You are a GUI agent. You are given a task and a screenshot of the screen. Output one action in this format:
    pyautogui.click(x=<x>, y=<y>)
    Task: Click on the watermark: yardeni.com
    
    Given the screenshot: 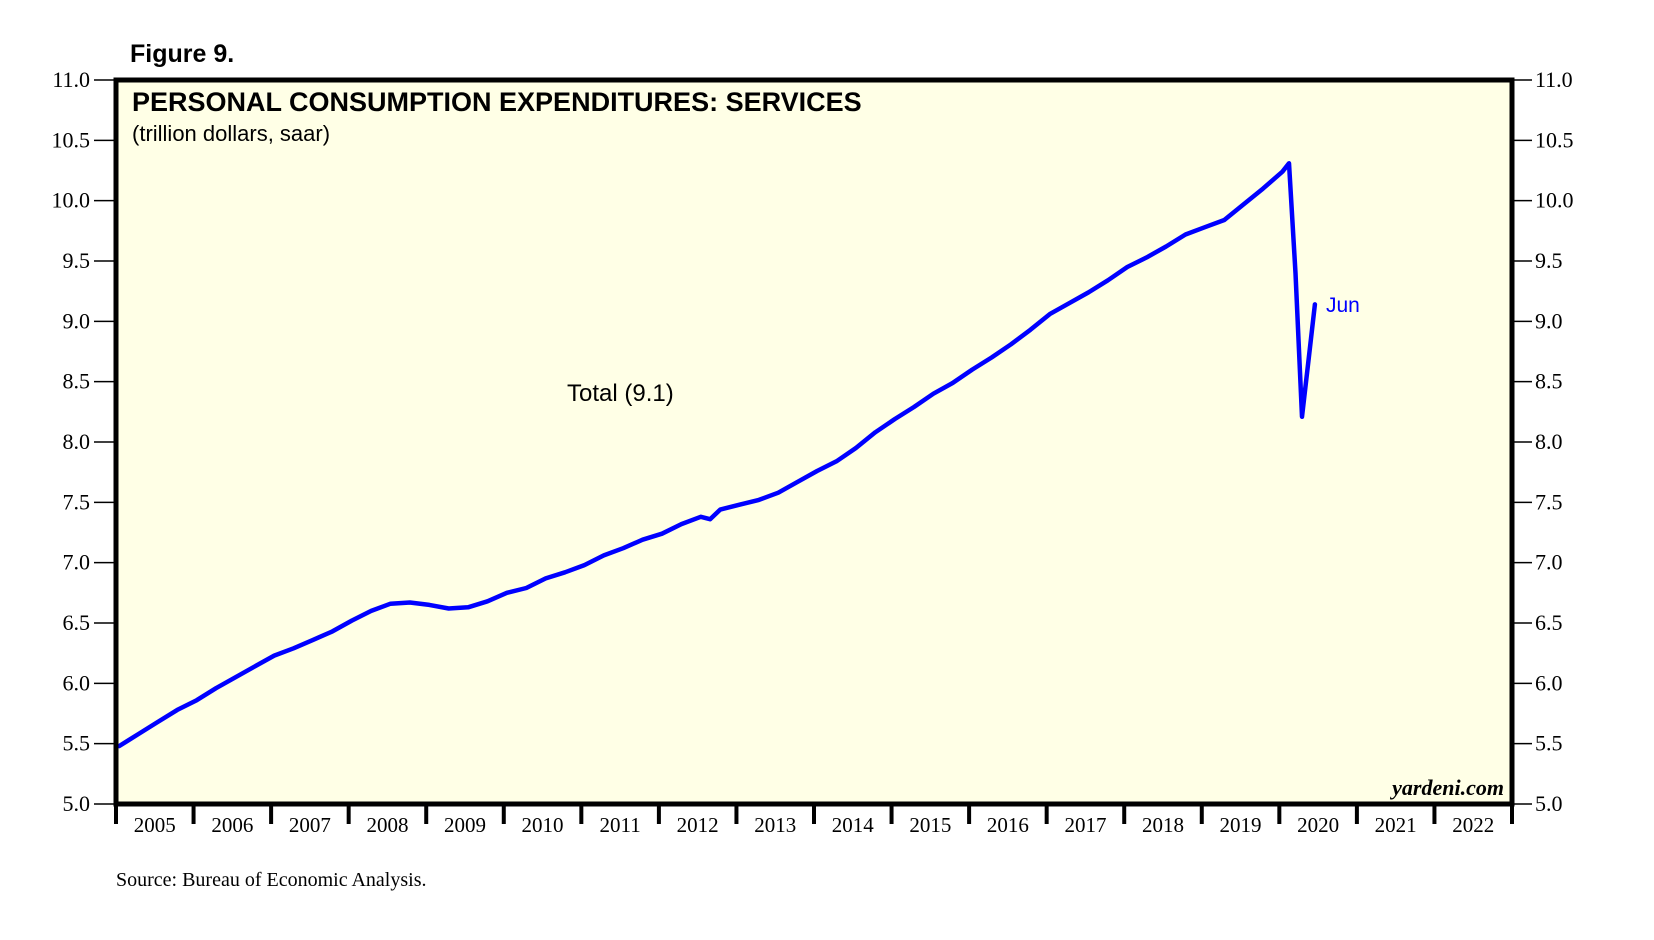 What is the action you would take?
    pyautogui.click(x=1446, y=787)
    